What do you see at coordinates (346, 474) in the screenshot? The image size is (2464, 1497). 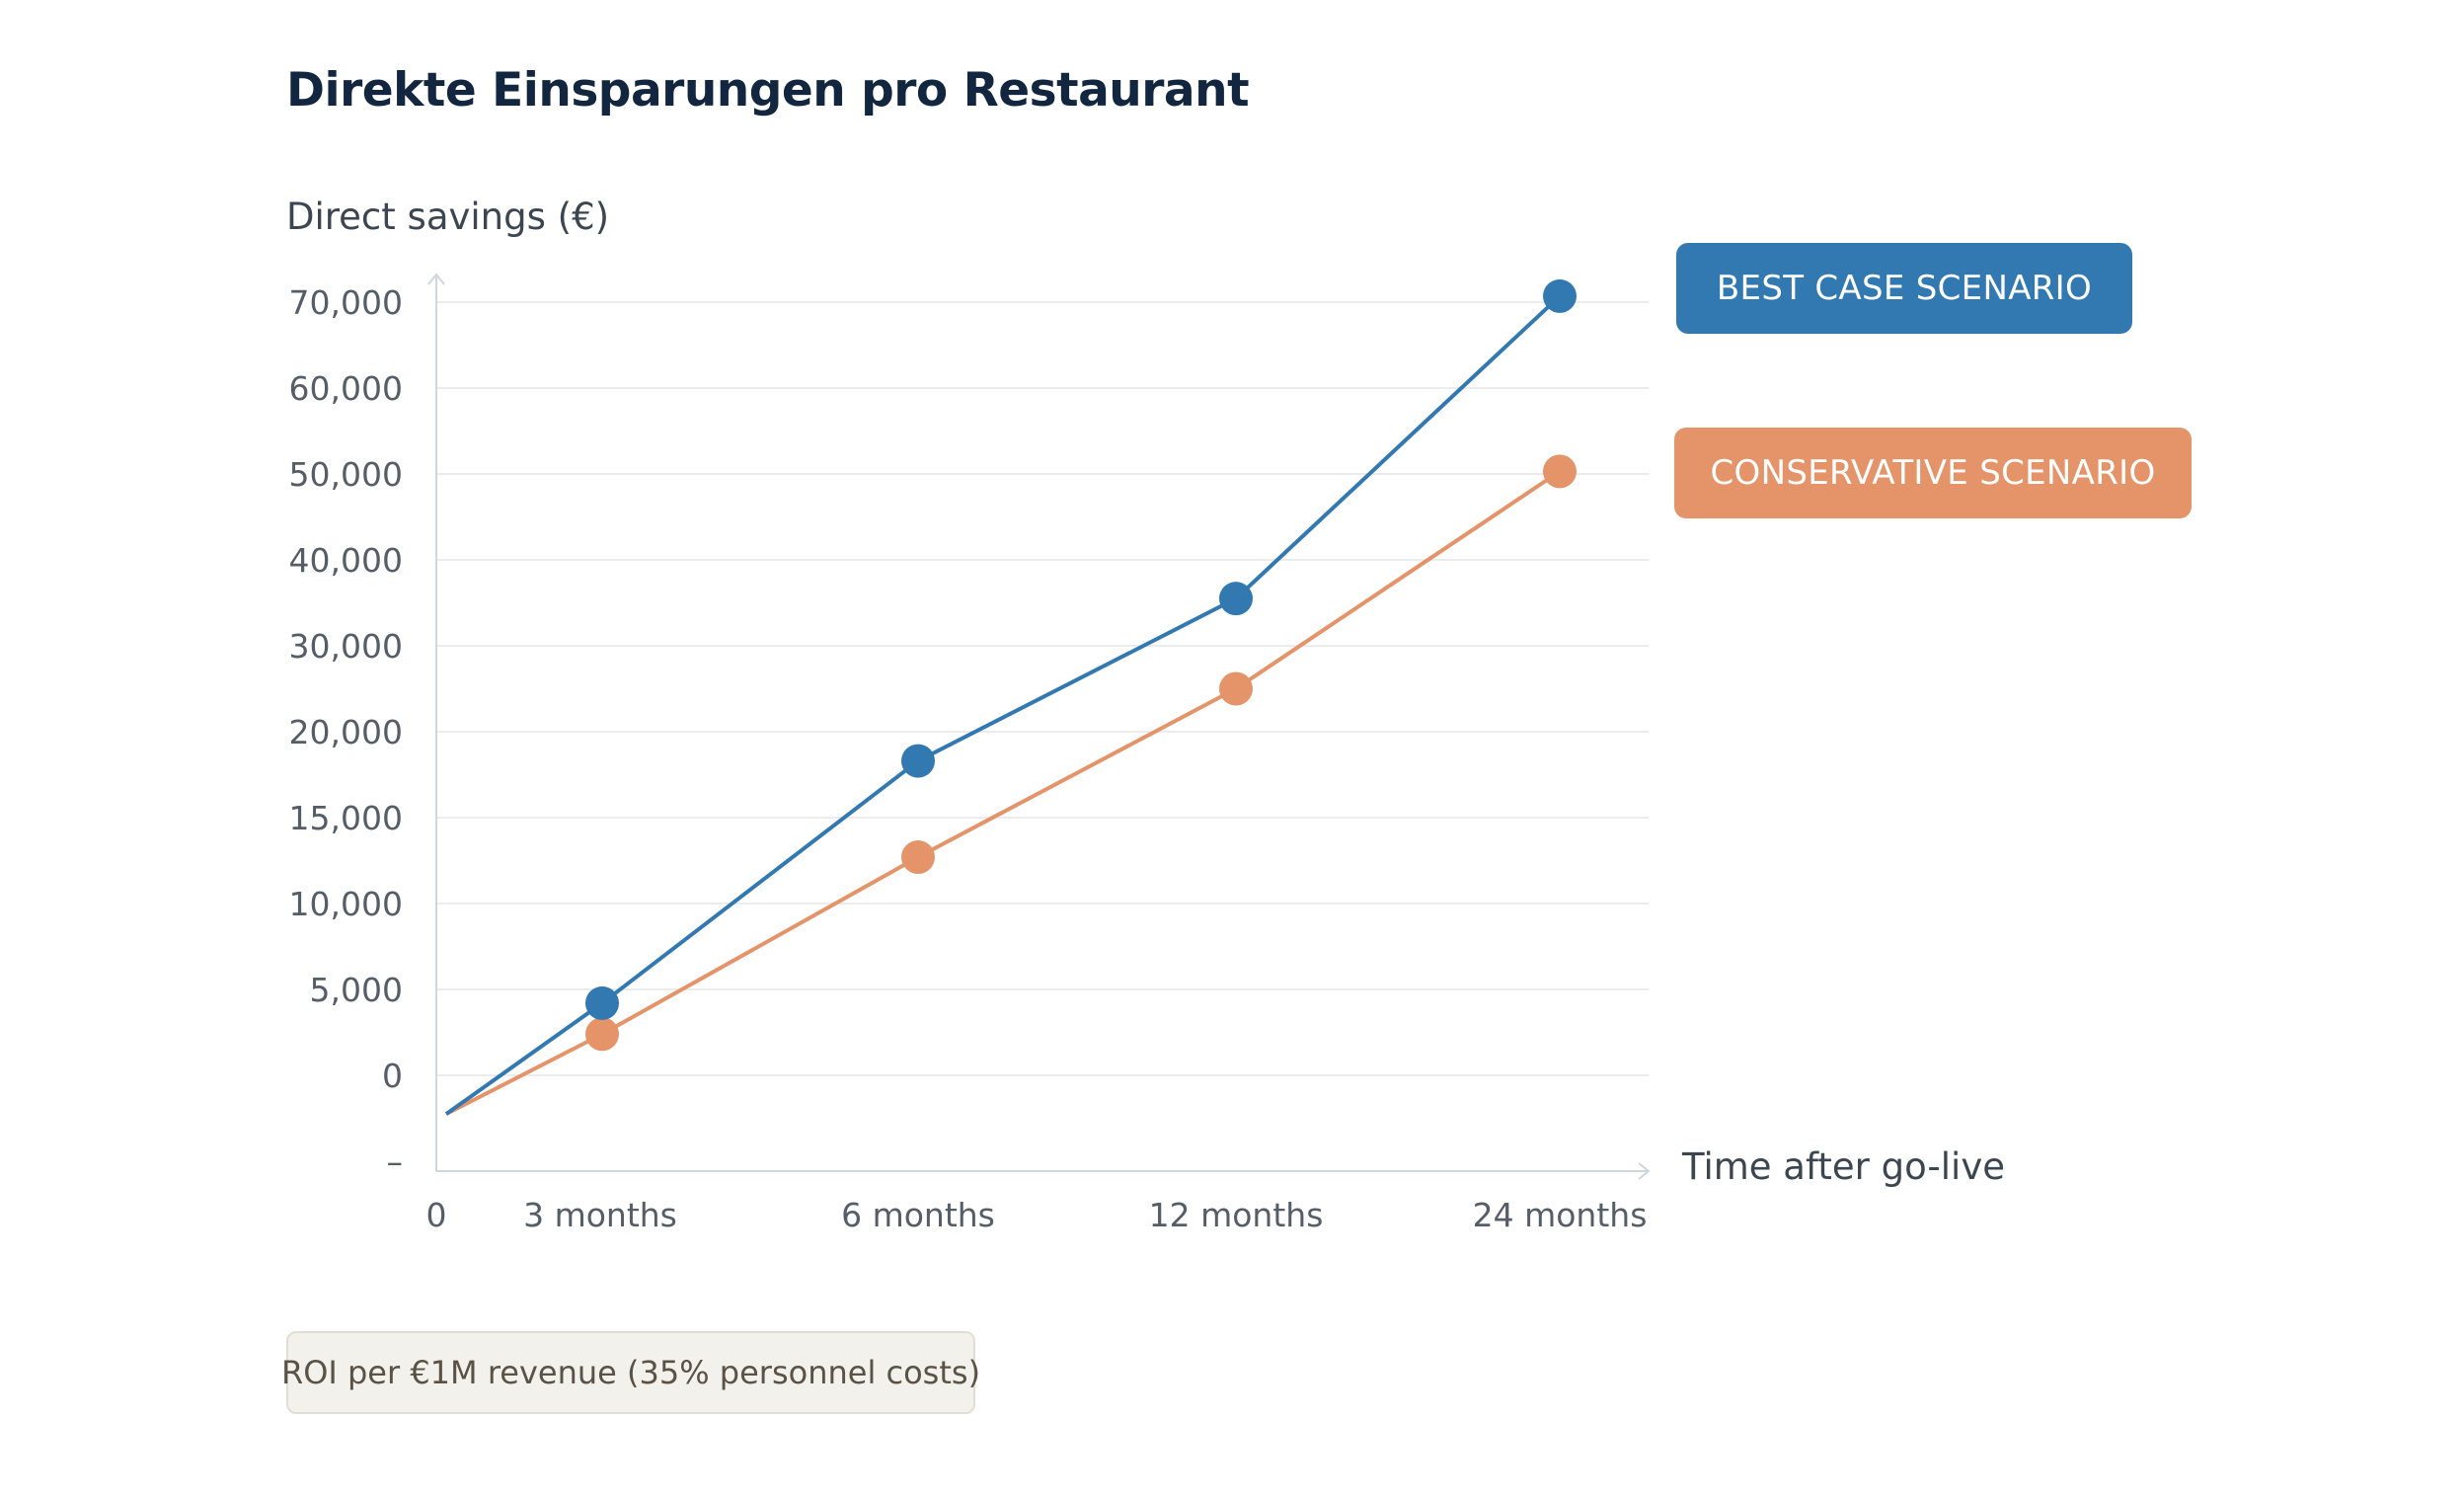 I see `y-tick-label: 50,000` at bounding box center [346, 474].